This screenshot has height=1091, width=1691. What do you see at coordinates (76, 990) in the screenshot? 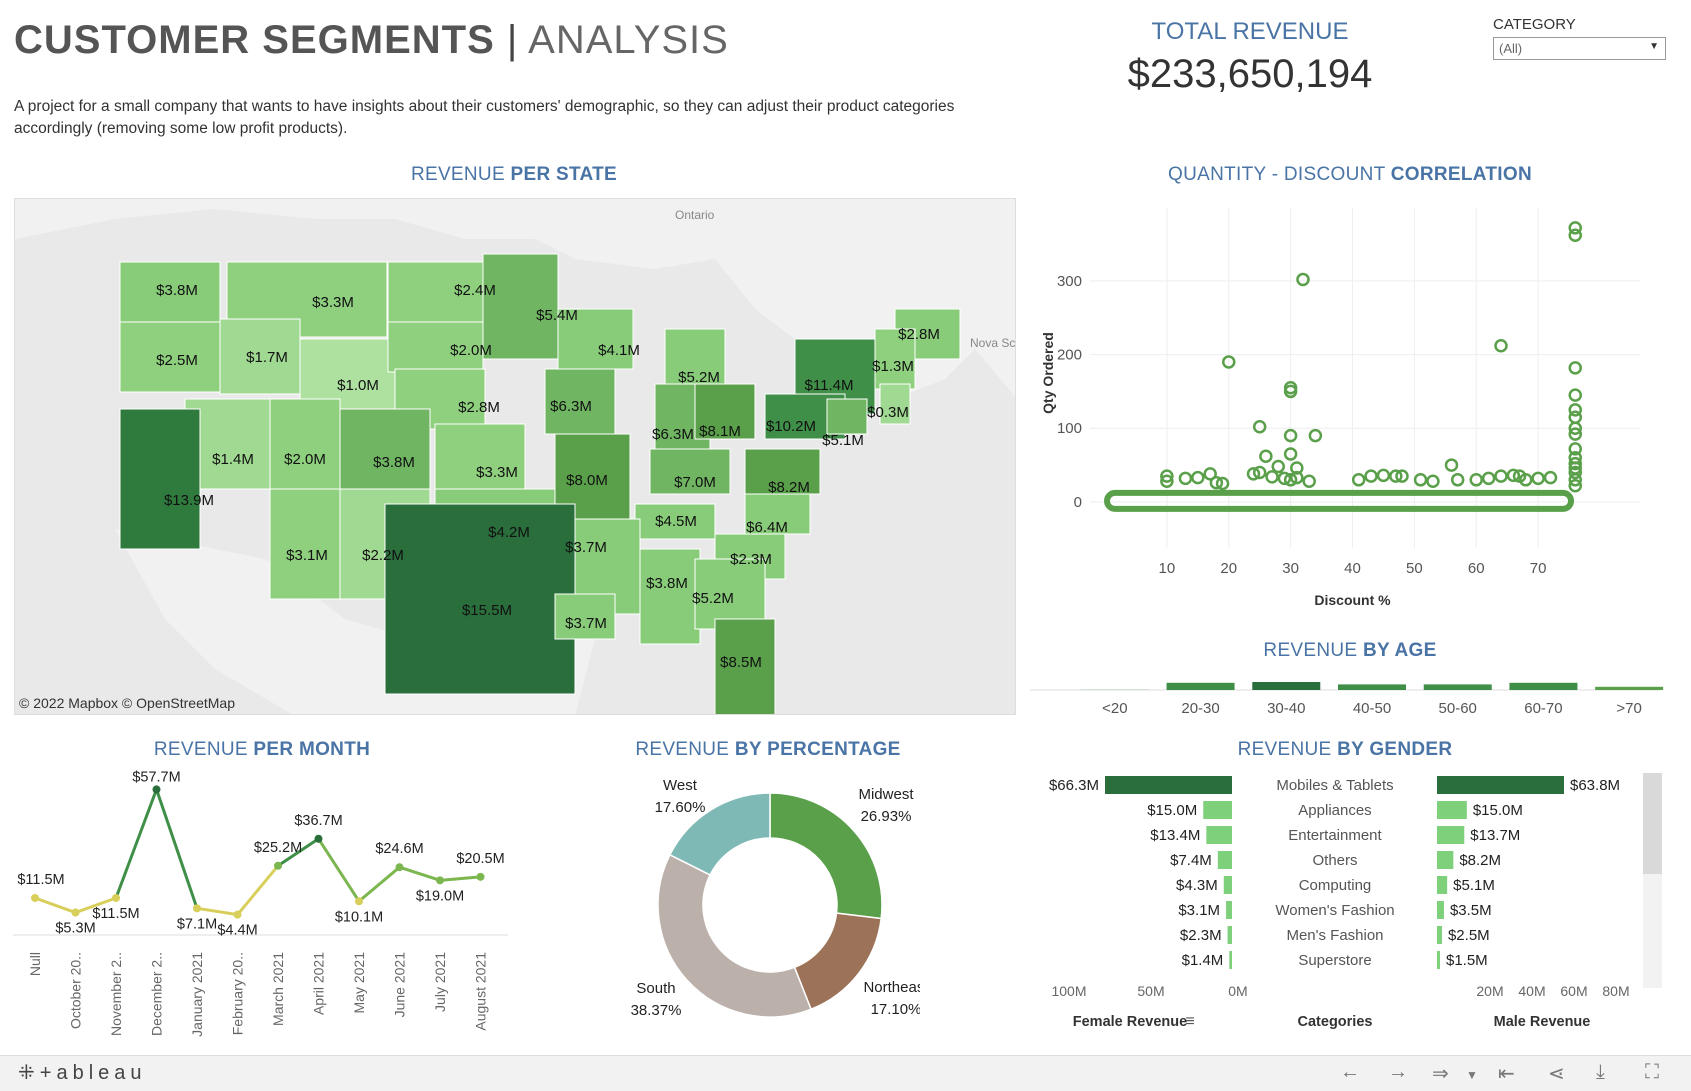
I see `line-x-tick: October 20..` at bounding box center [76, 990].